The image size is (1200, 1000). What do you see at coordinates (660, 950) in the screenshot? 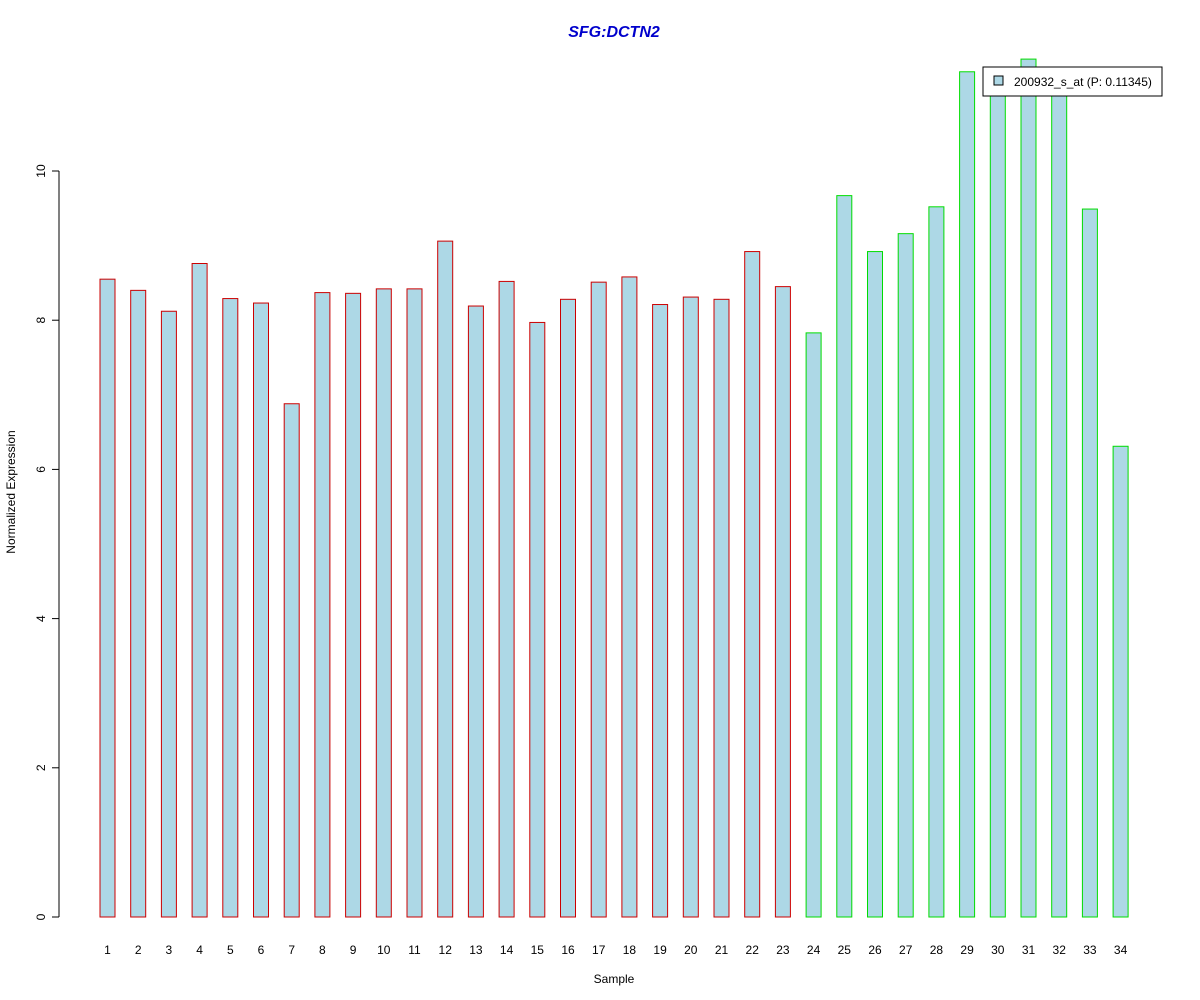
I see `x-tick-label: 19` at bounding box center [660, 950].